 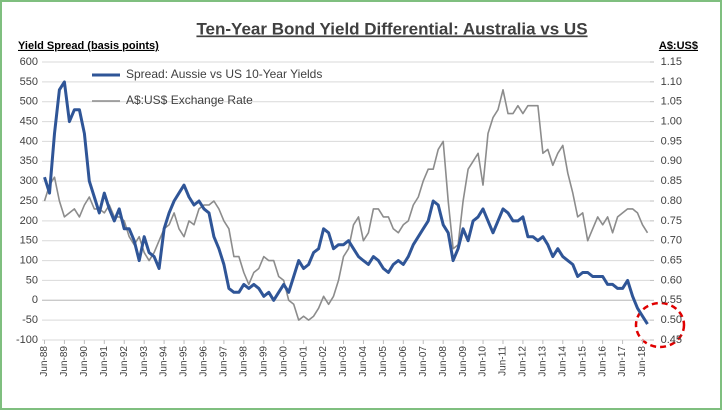 What do you see at coordinates (671, 340) in the screenshot?
I see `y2-tick-label: 0.45` at bounding box center [671, 340].